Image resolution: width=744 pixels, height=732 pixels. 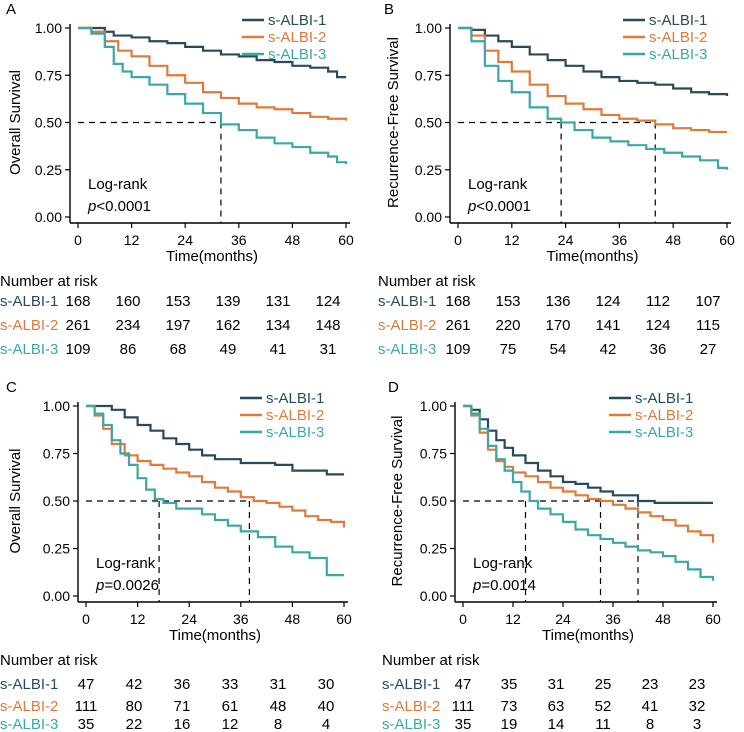 What do you see at coordinates (708, 325) in the screenshot?
I see `risk-value: 115` at bounding box center [708, 325].